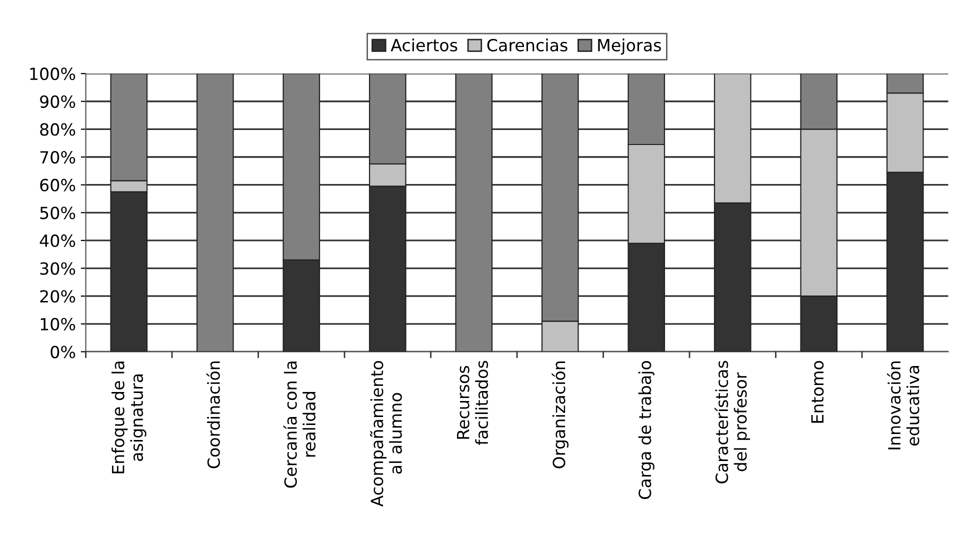 This screenshot has height=537, width=953. What do you see at coordinates (128, 418) in the screenshot?
I see `x-tick-label: Enfoque de la asignatura` at bounding box center [128, 418].